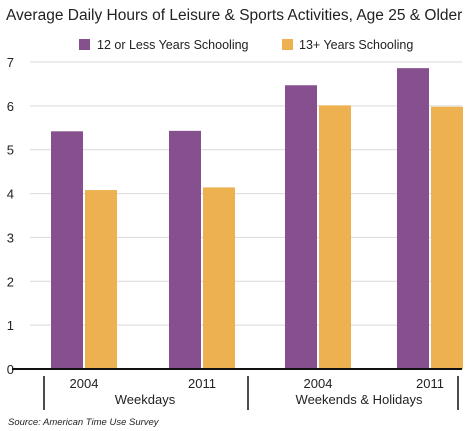  I want to click on y-tick-label: 3, so click(10, 237).